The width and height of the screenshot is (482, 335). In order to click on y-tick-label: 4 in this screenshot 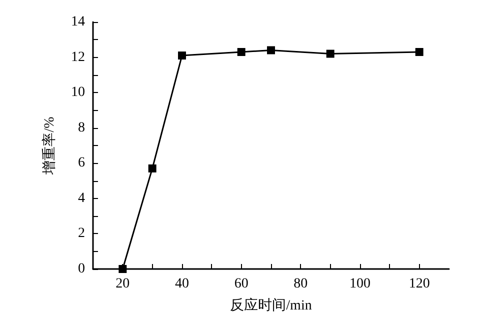, I will do `click(81, 198)`.